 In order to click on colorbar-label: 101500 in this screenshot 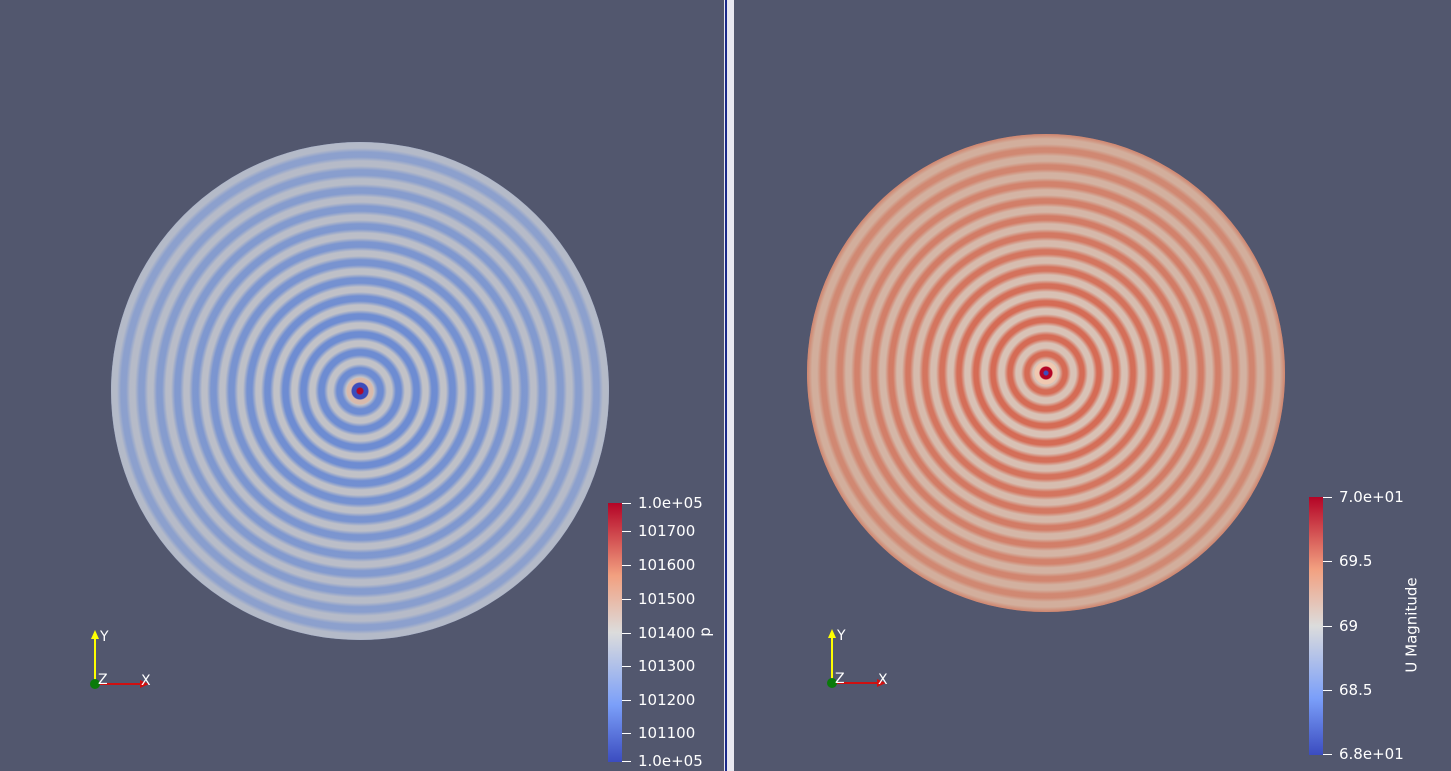, I will do `click(667, 599)`.